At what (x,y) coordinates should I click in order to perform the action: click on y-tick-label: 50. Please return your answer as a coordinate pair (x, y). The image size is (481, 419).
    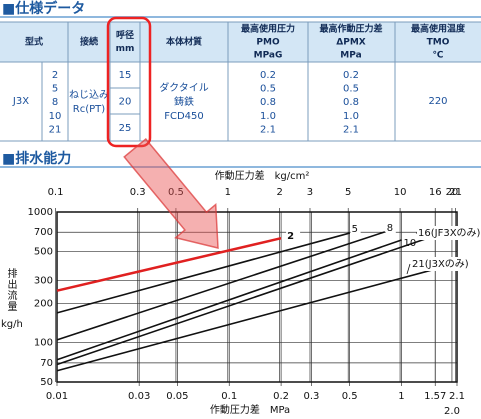
    Looking at the image, I should click on (46, 382).